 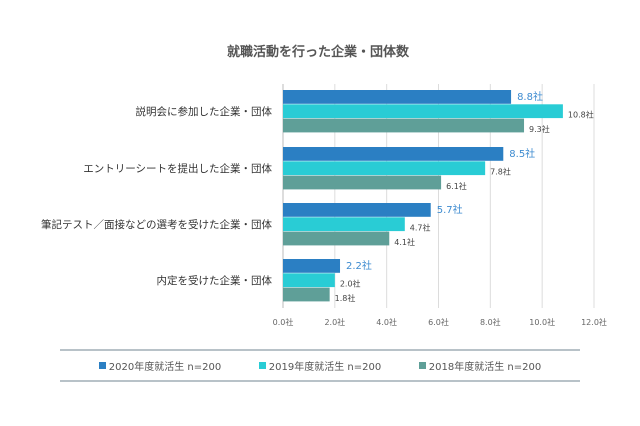 What do you see at coordinates (318, 52) in the screenshot?
I see `chart-title: 就職活動を行った企業・団体数` at bounding box center [318, 52].